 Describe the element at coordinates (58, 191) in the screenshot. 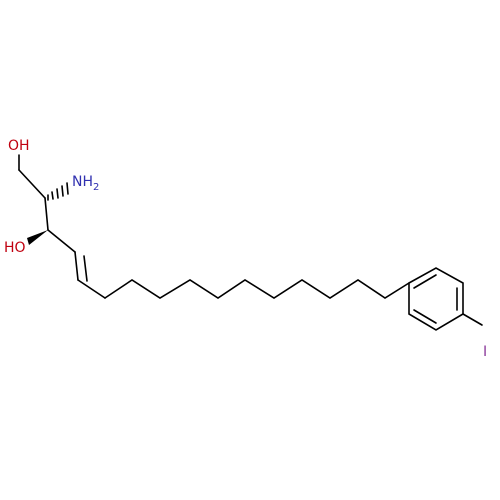

I see `hashed-wedge-nh2` at that location.